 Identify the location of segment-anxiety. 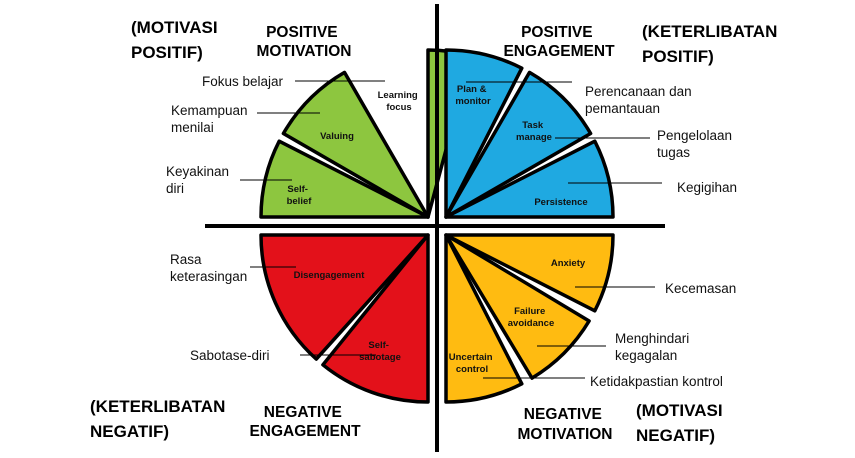
(529, 273).